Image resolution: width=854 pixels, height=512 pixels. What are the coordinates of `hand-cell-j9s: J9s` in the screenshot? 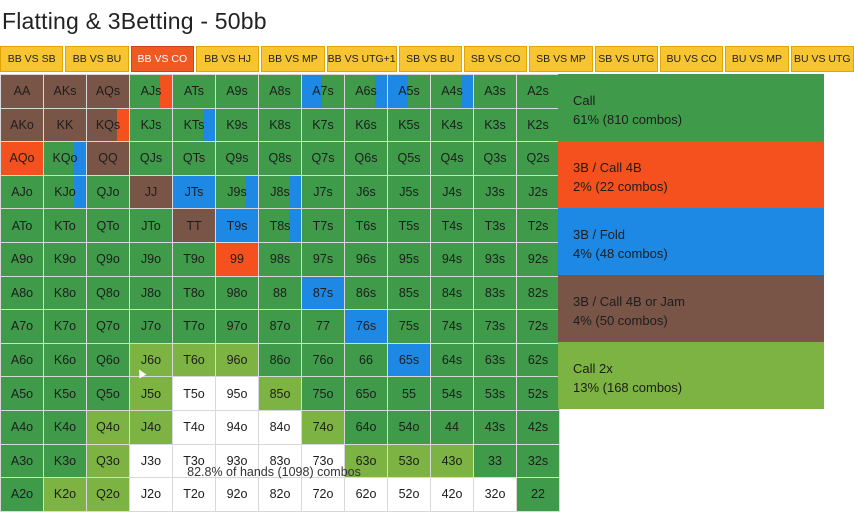 It's located at (237, 192).